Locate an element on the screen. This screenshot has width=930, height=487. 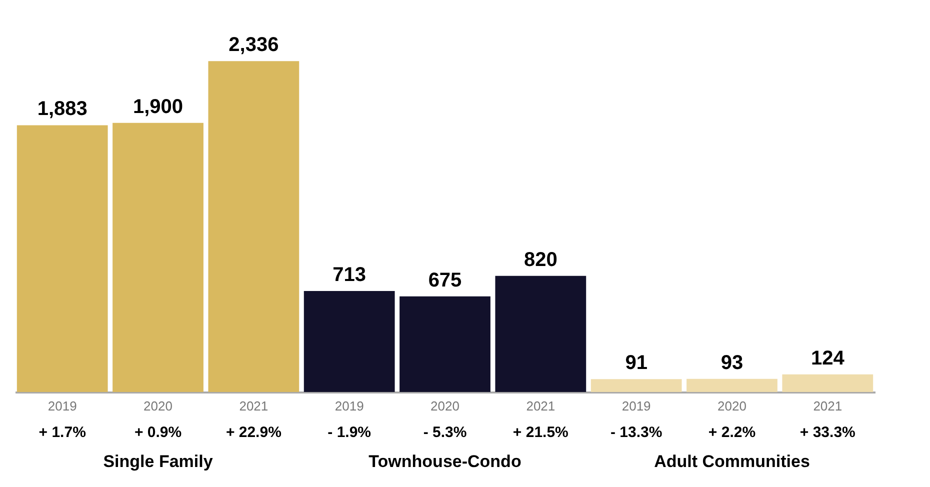
data-label: 2,336 is located at coordinates (253, 45).